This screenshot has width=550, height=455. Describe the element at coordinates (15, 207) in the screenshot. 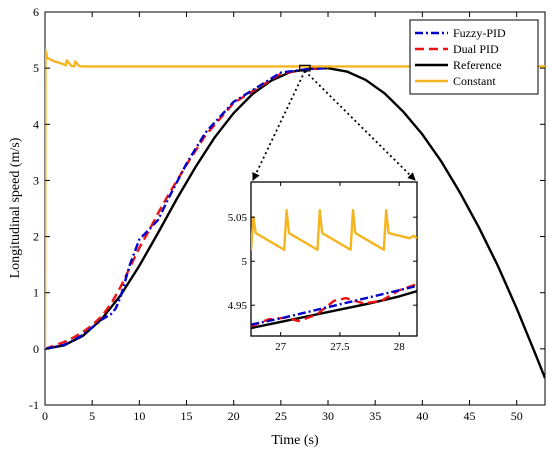

I see `y-axis-label: Longitudinal speed (m/s)` at that location.